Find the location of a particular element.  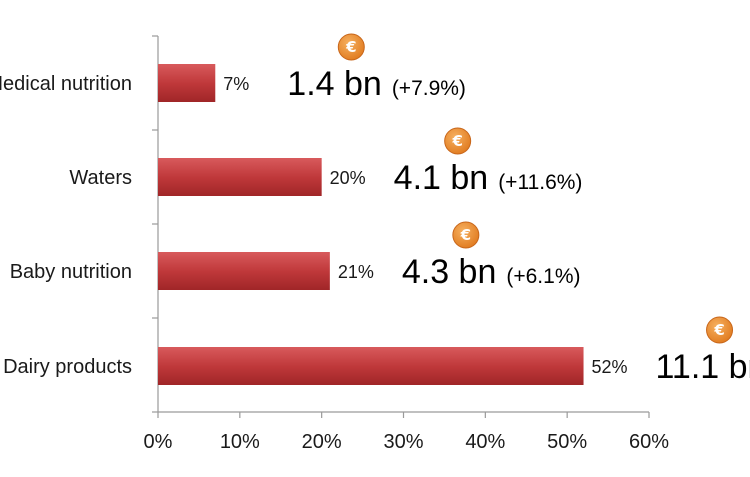

data-label: 7% is located at coordinates (236, 84).